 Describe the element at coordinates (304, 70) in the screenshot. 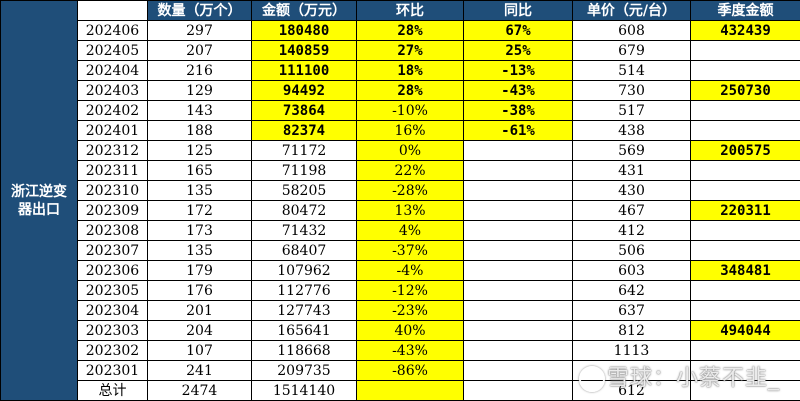

I see `cell-amount: 111100` at that location.